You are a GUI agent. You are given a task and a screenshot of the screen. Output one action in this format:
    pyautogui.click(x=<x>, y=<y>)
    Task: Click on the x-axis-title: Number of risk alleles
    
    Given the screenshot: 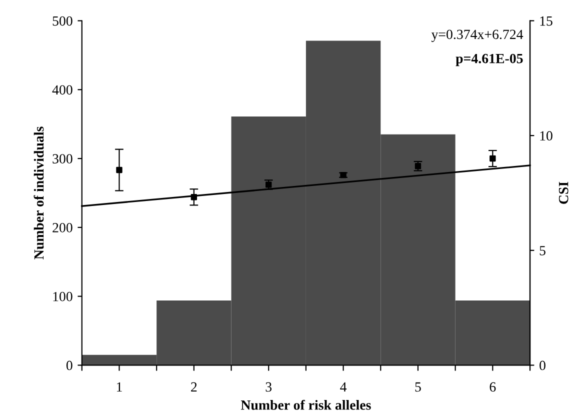 What is the action you would take?
    pyautogui.click(x=305, y=405)
    